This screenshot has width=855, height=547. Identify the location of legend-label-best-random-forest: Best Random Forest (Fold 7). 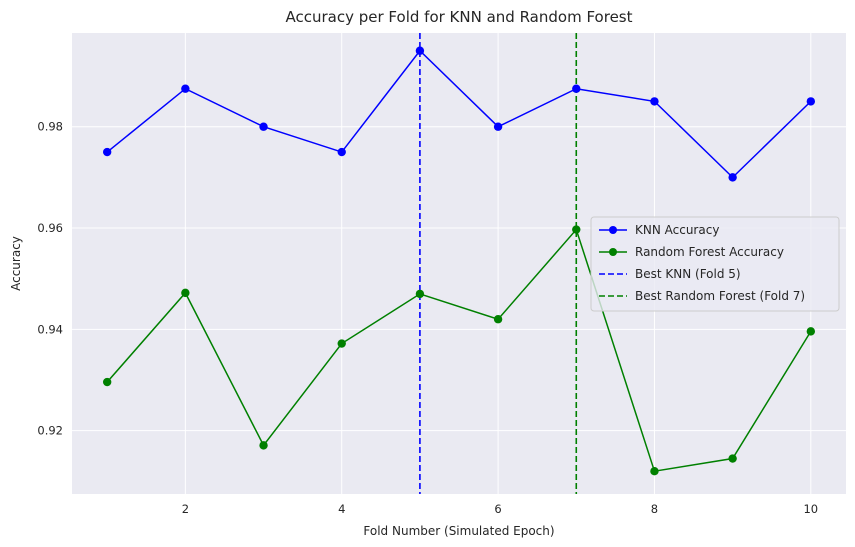
(720, 296).